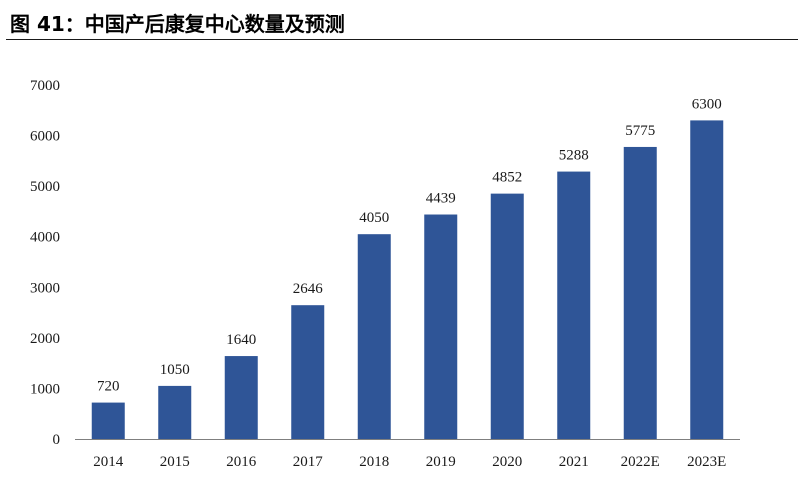 This screenshot has height=485, width=798. I want to click on x-tick-label: 2020, so click(507, 462).